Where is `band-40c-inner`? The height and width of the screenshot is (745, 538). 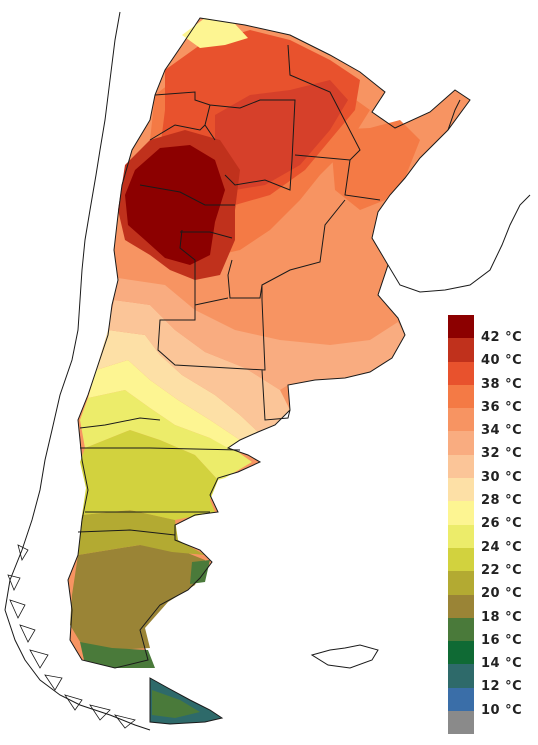
band-40c-inner is located at coordinates (281, 135).